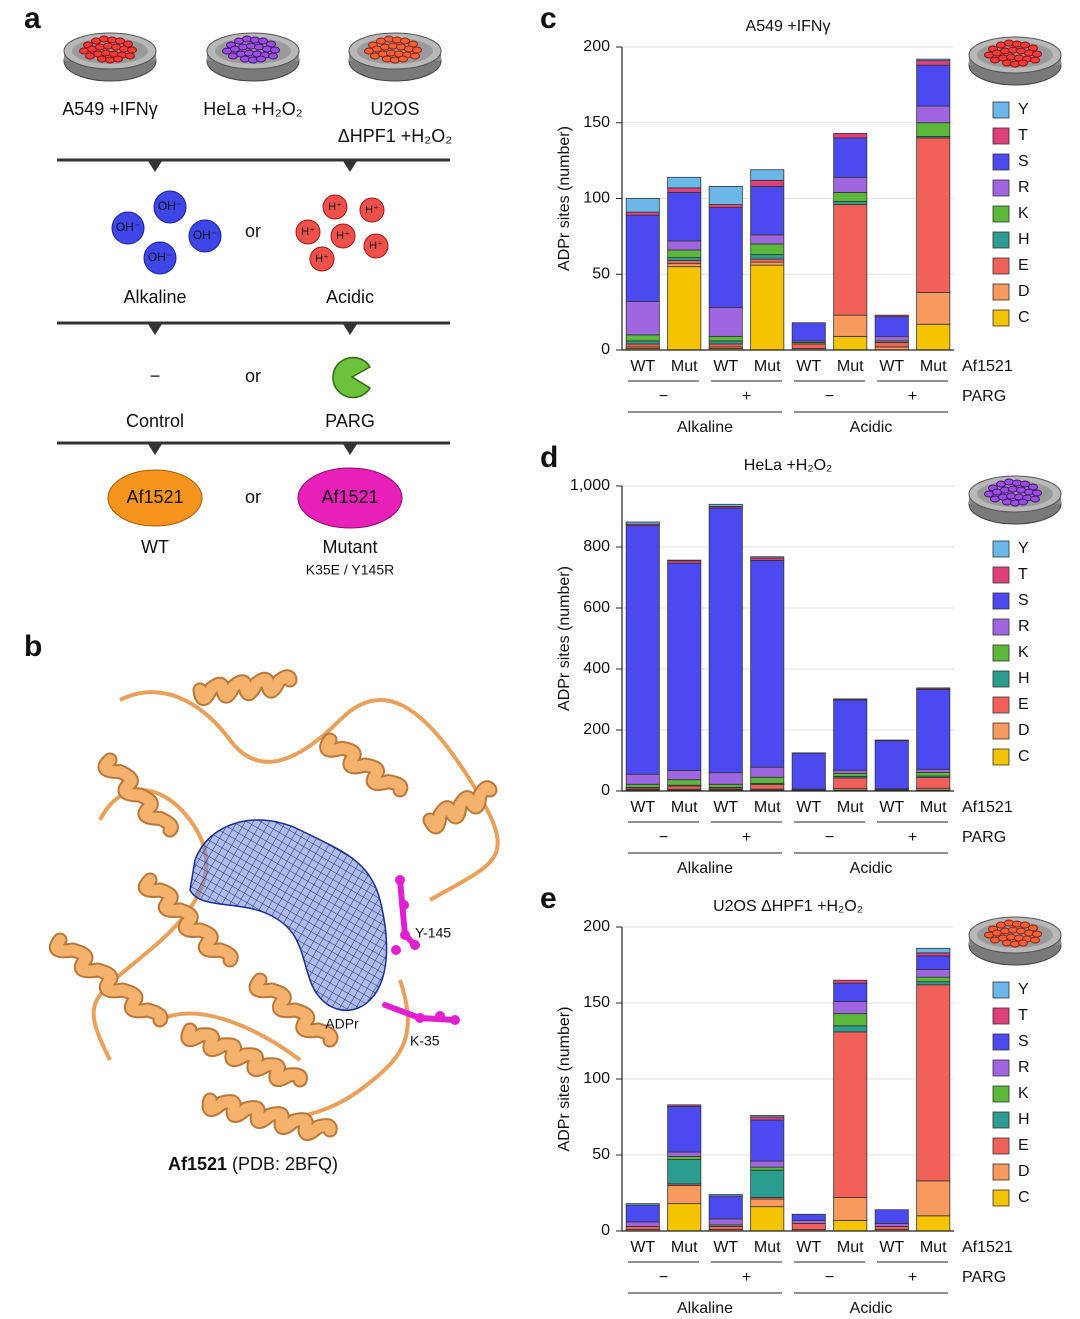 Image resolution: width=1080 pixels, height=1319 pixels. I want to click on hydroxide-ion, so click(128, 228).